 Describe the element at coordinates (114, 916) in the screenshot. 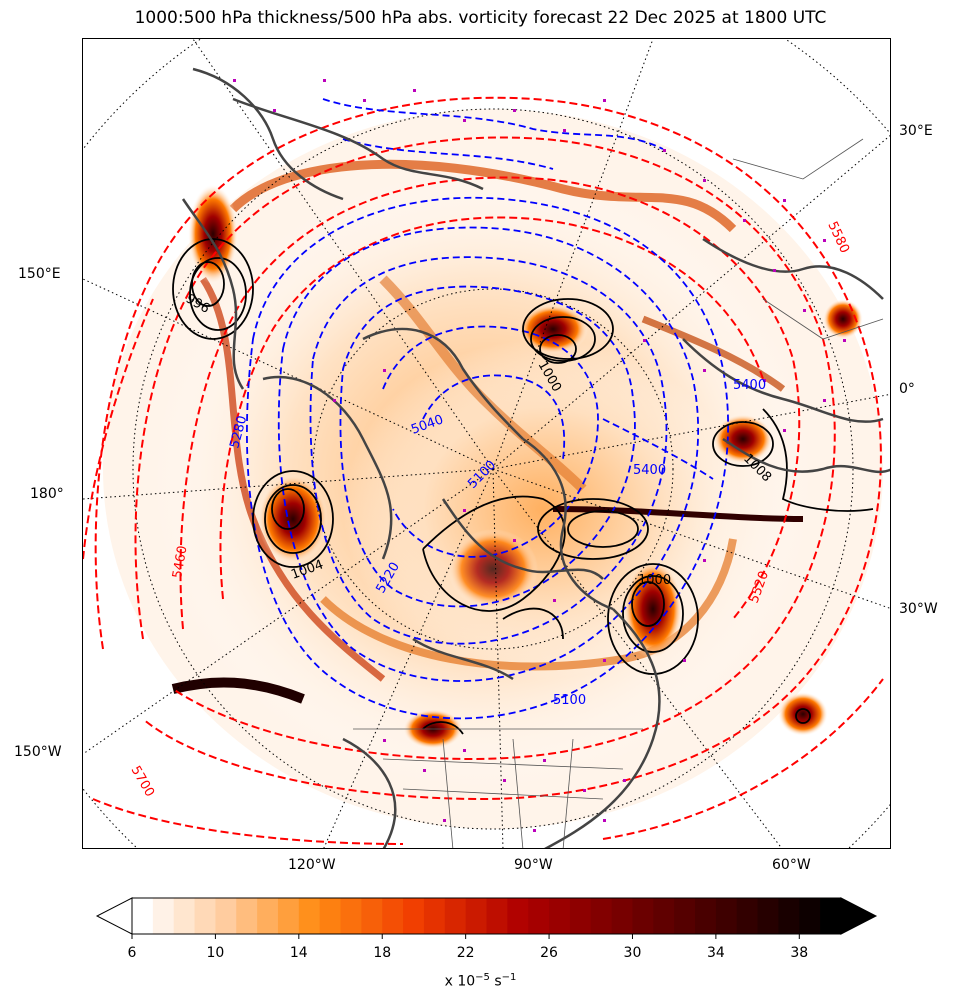

I see `colorbar-extend-low` at that location.